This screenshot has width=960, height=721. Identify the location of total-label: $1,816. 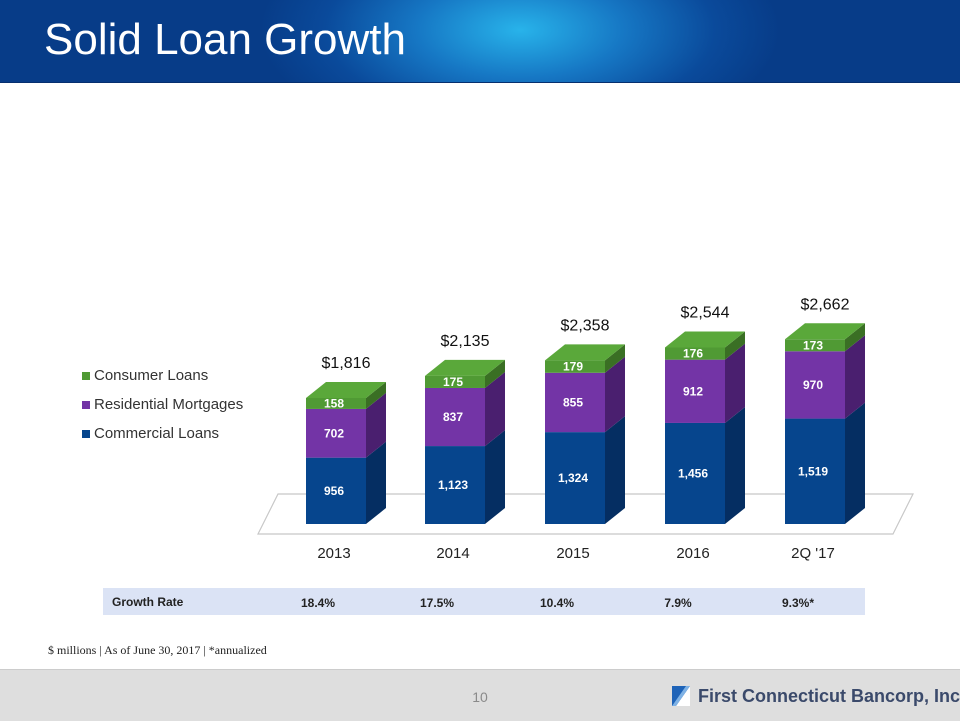
(346, 363).